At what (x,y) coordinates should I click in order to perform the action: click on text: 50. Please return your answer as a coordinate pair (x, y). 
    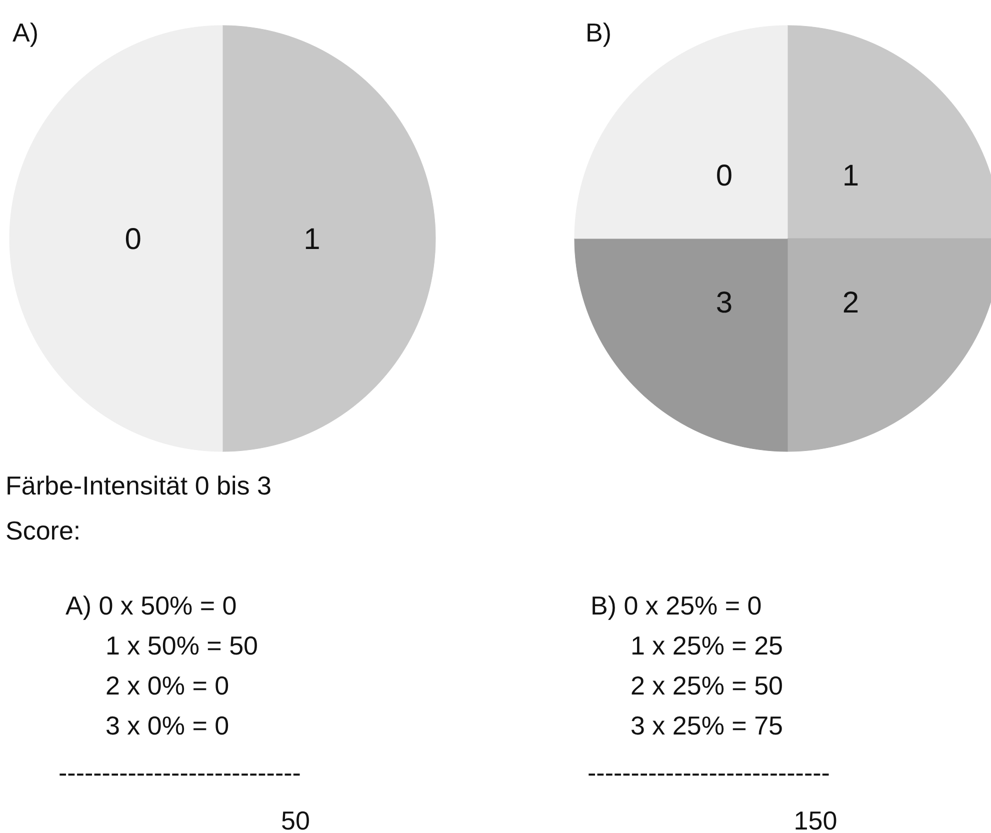
    Looking at the image, I should click on (295, 819).